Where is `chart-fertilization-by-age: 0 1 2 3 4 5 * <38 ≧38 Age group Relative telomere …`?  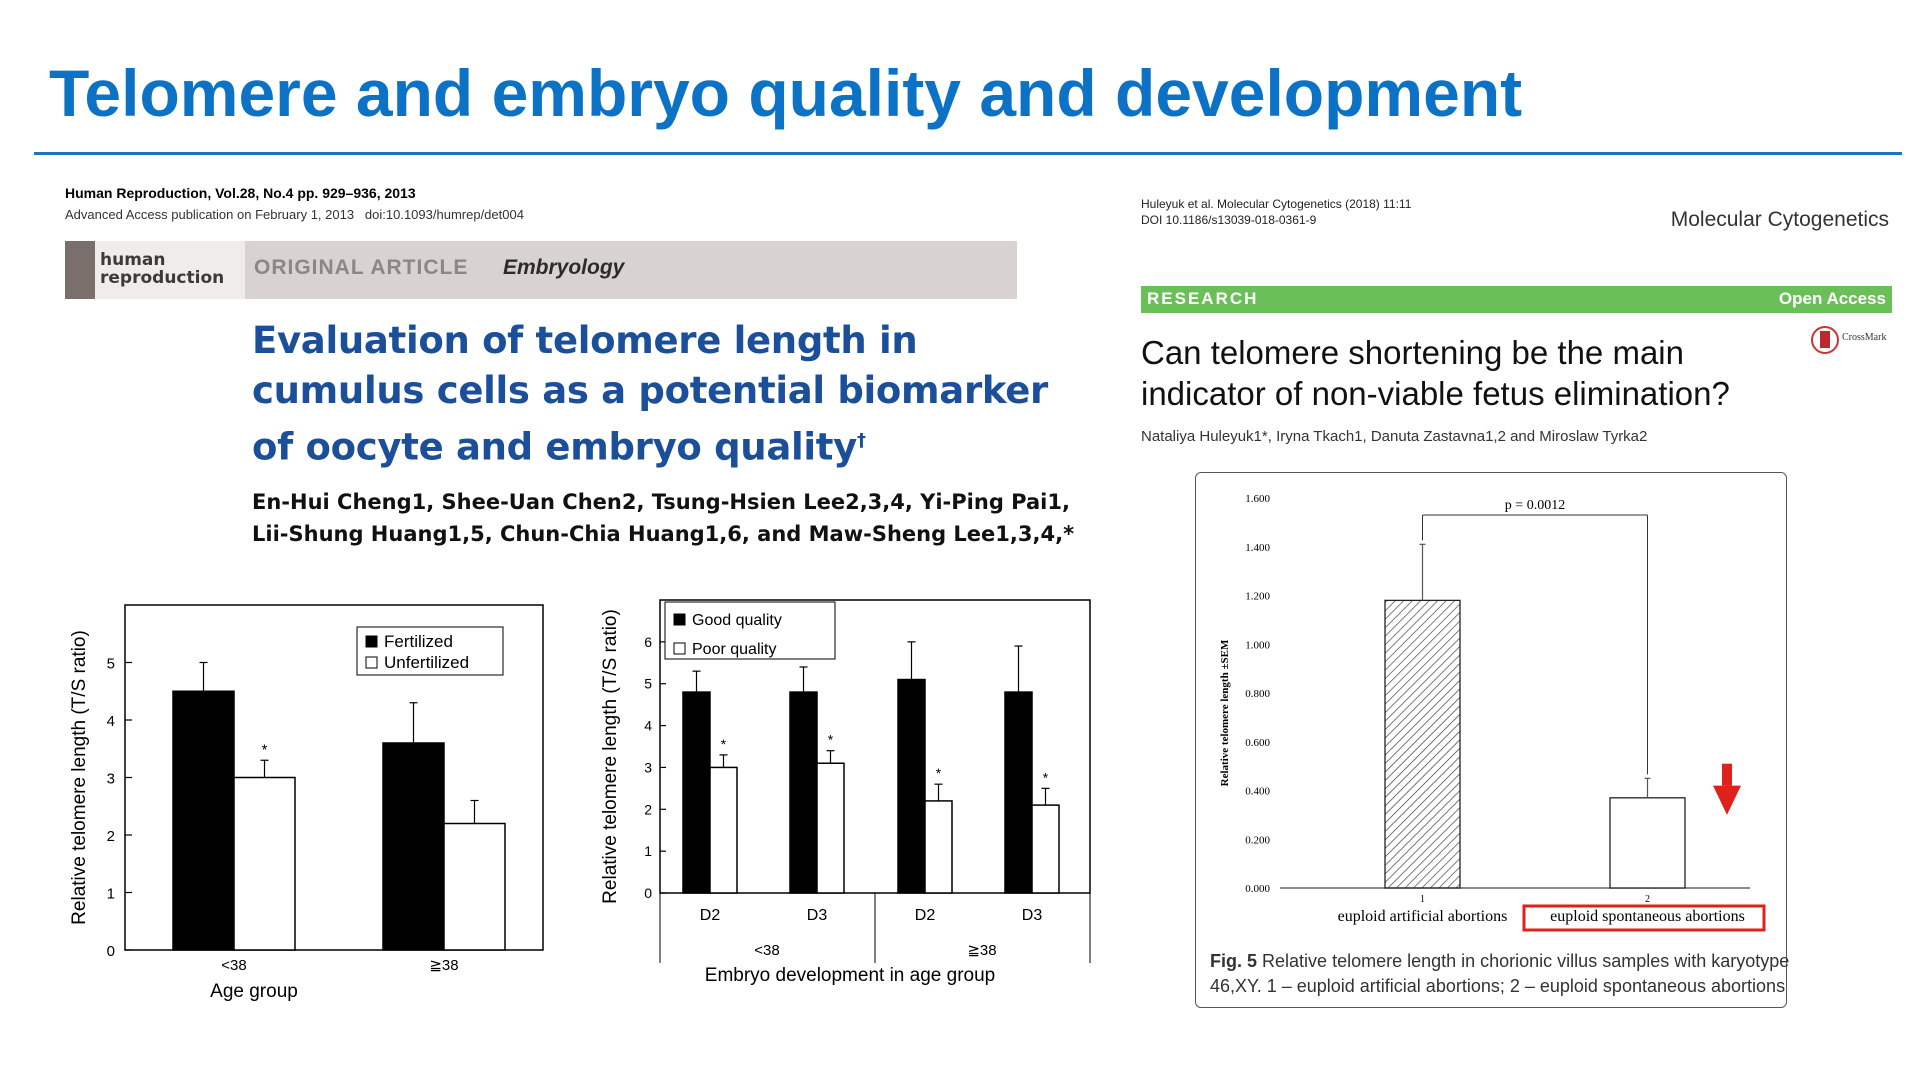
chart-fertilization-by-age: 0 1 2 3 4 5 * <38 ≧38 Age group Relative telomere … is located at coordinates (306, 803).